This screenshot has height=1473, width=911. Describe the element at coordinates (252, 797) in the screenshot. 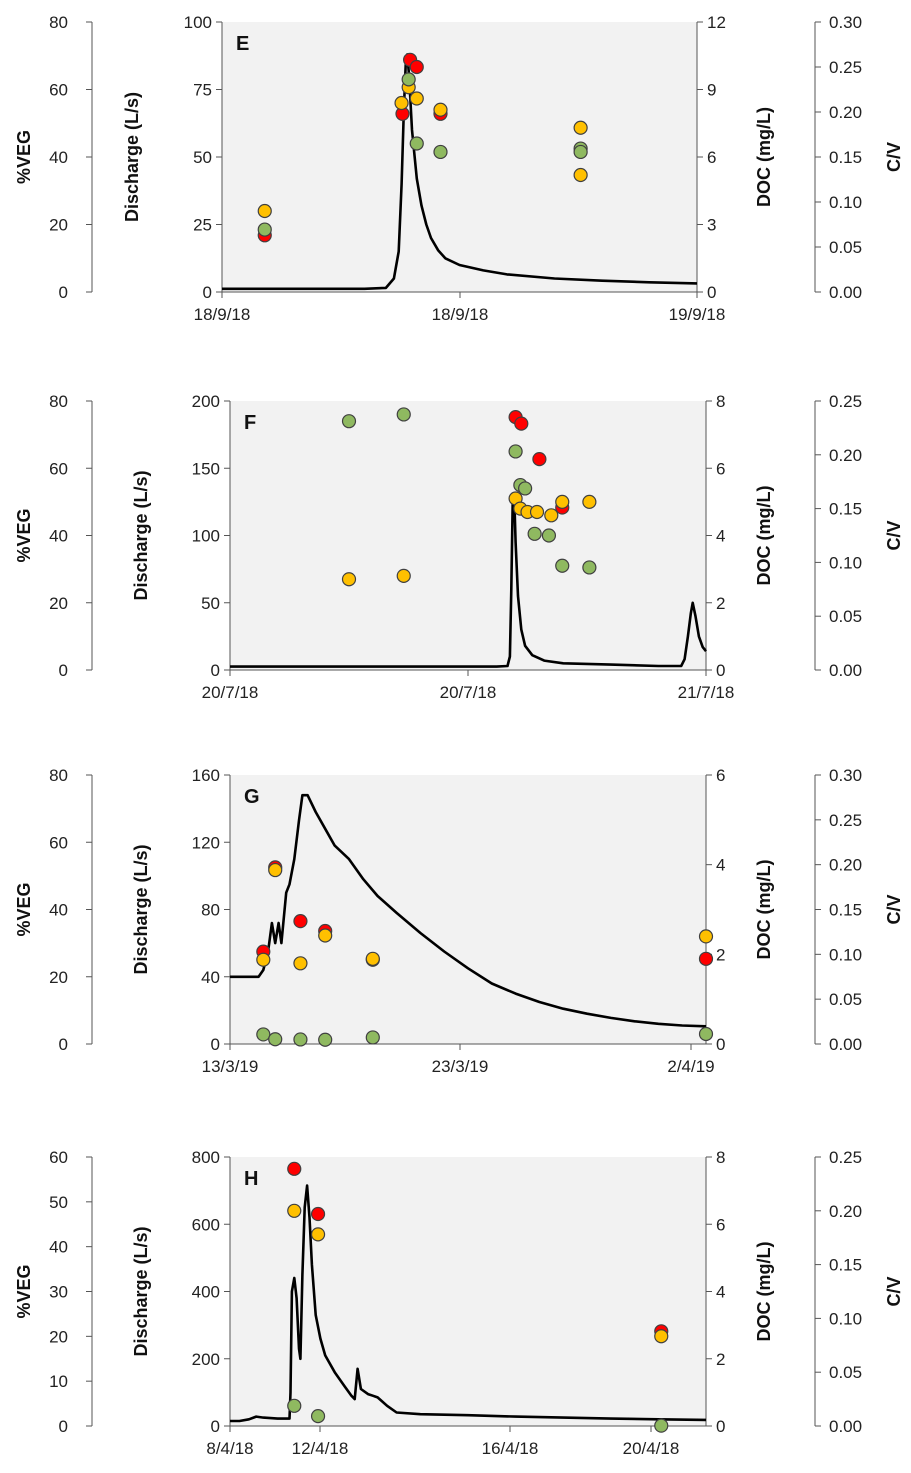

I see `panel-label: G` at that location.